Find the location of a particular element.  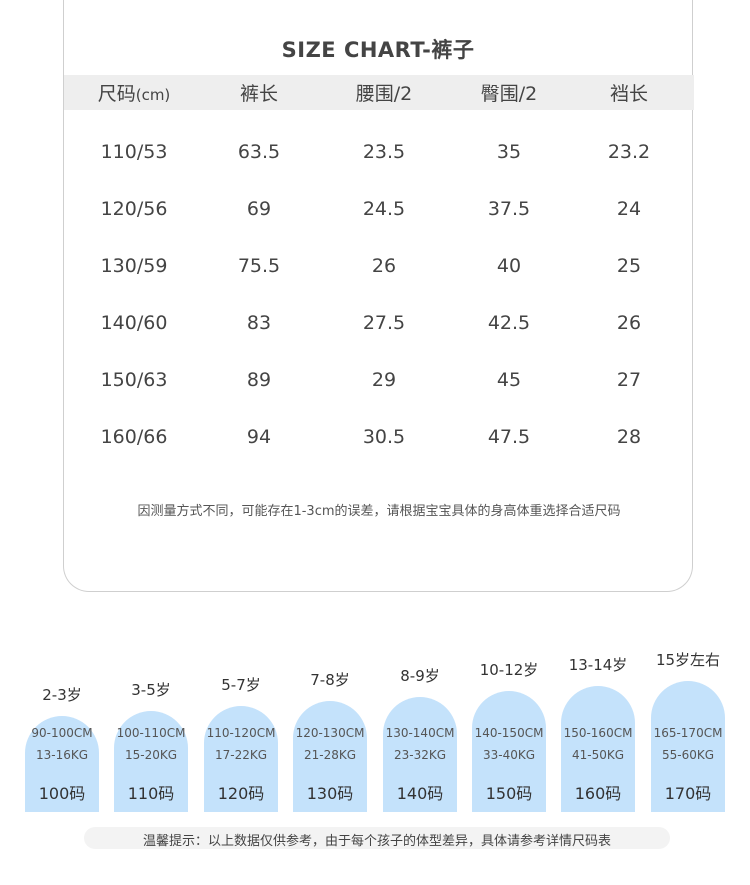

age-label: 3-5岁 is located at coordinates (151, 690).